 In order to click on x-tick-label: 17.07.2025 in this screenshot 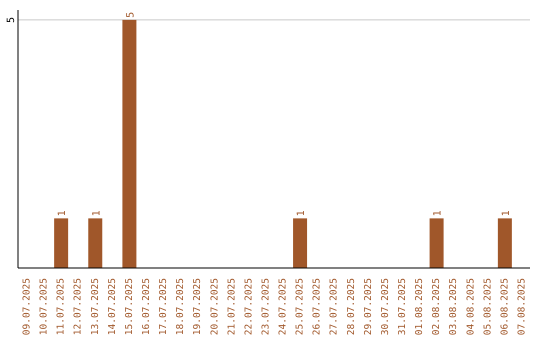, I will do `click(164, 307)`.